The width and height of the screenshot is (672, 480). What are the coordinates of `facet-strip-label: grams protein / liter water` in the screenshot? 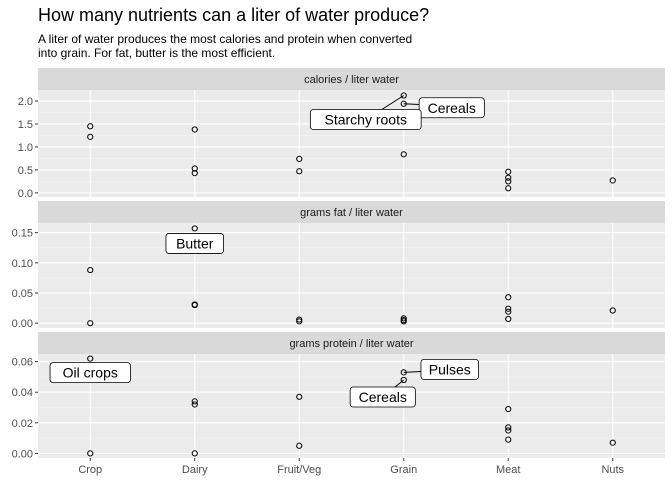 It's located at (351, 344).